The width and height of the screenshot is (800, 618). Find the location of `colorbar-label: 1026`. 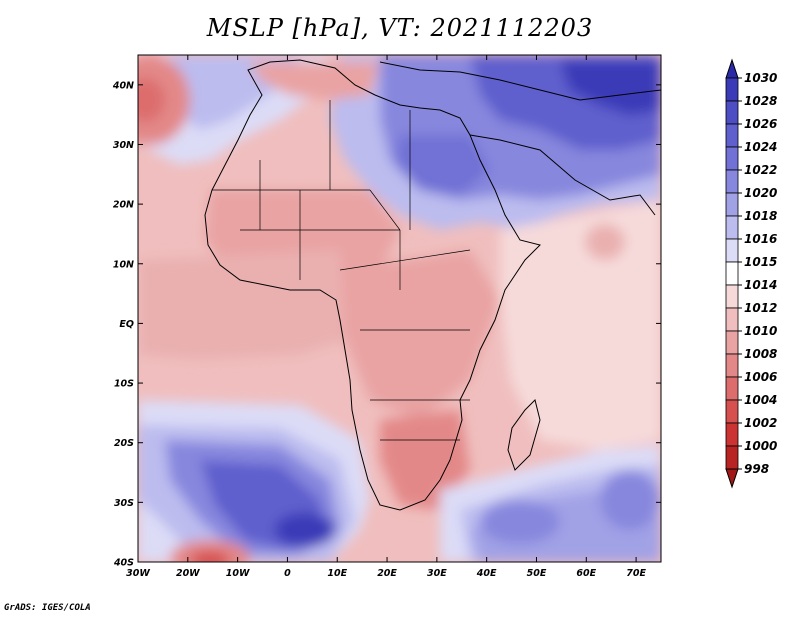

colorbar-label: 1026 is located at coordinates (760, 124).